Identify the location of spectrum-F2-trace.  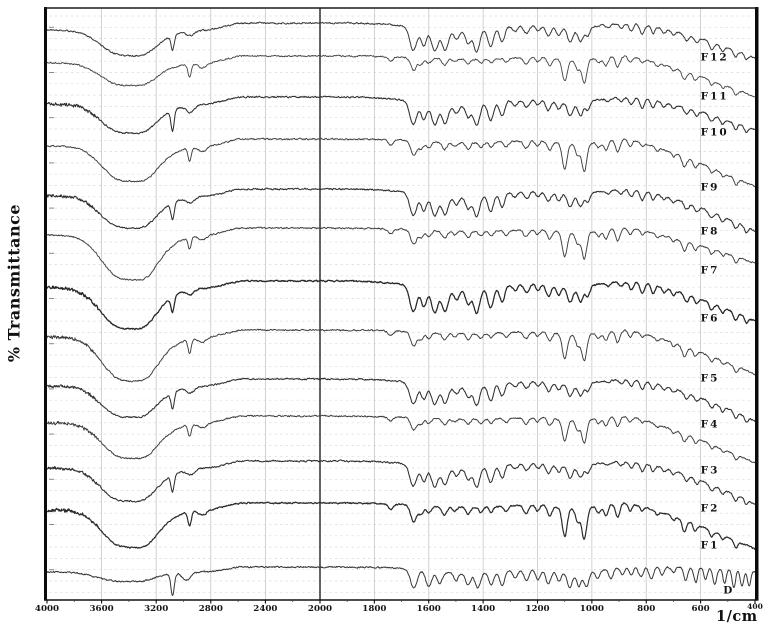
(401, 482).